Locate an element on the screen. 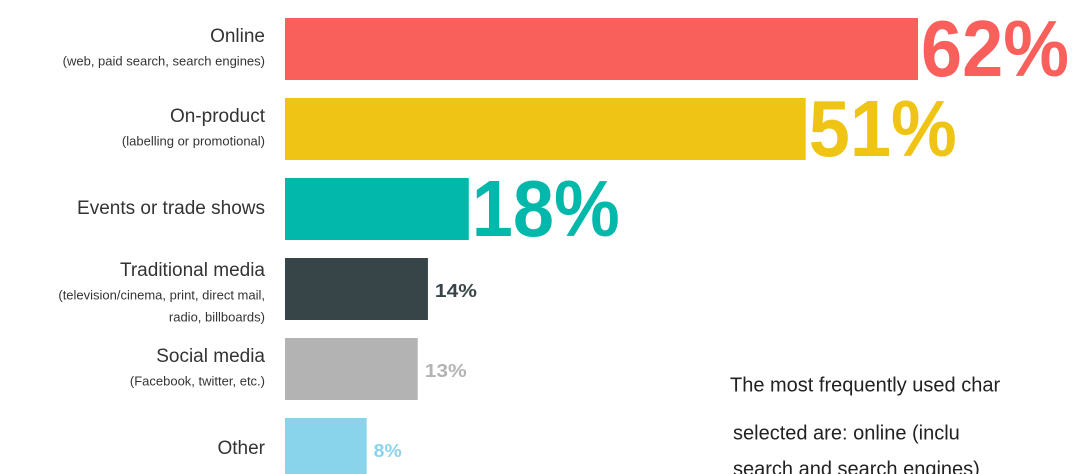  category-sublabel: (television/cinema, print, direct mail, is located at coordinates (161, 294).